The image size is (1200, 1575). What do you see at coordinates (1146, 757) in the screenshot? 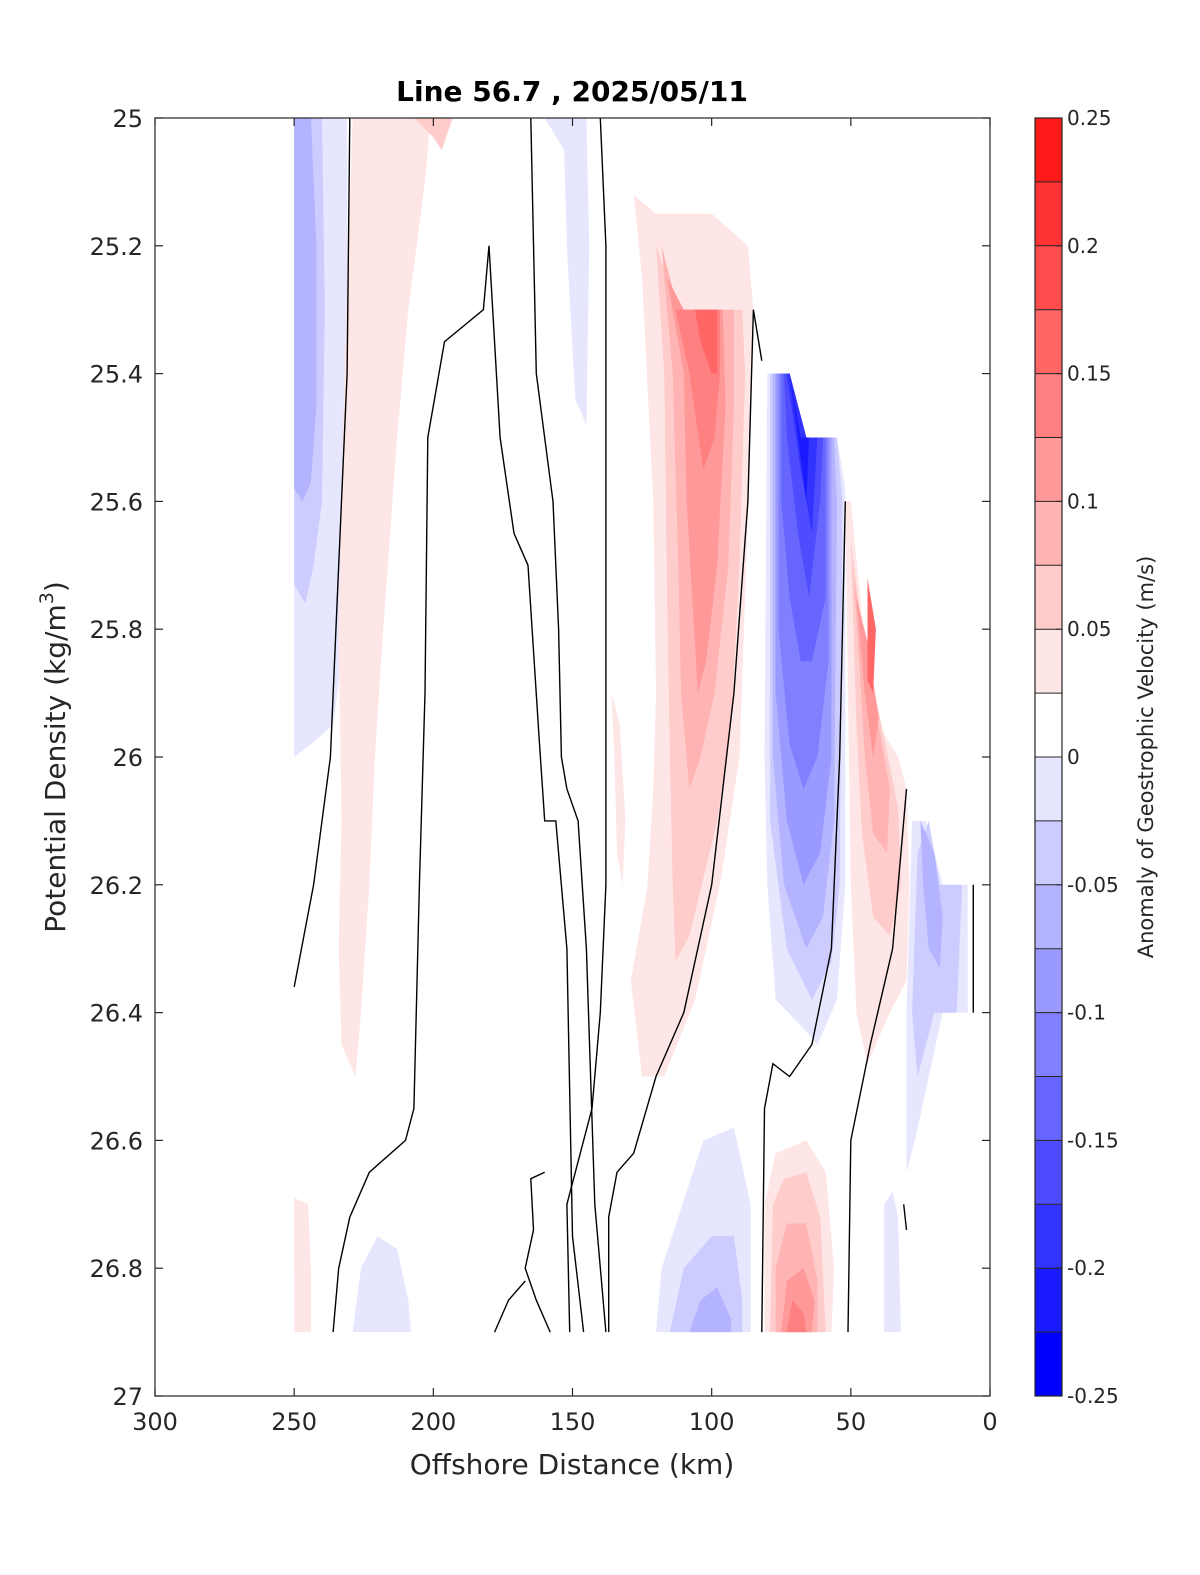
I see `colorbar-label: Anomaly of Geostrophic Velocity (m/s)` at bounding box center [1146, 757].